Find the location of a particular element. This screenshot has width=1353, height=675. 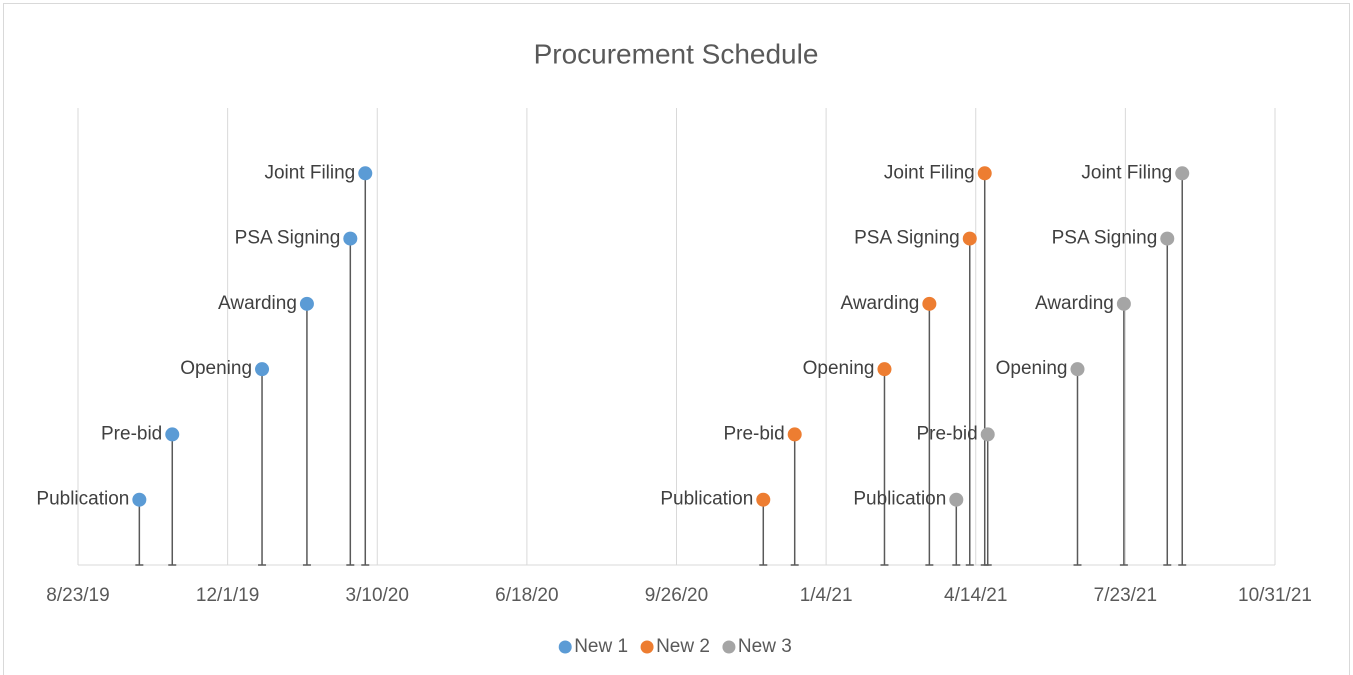

x-tick-label: 4/14/21 is located at coordinates (975, 595).